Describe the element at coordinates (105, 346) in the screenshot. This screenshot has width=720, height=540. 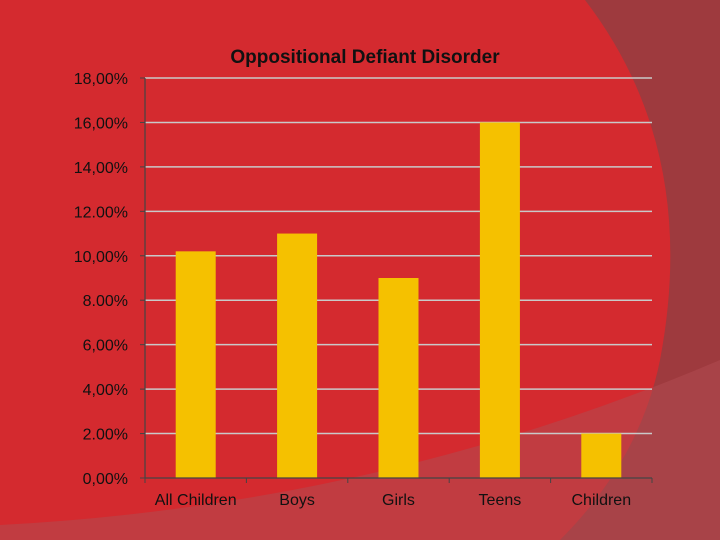
I see `y-tick-label: 6,00%` at that location.